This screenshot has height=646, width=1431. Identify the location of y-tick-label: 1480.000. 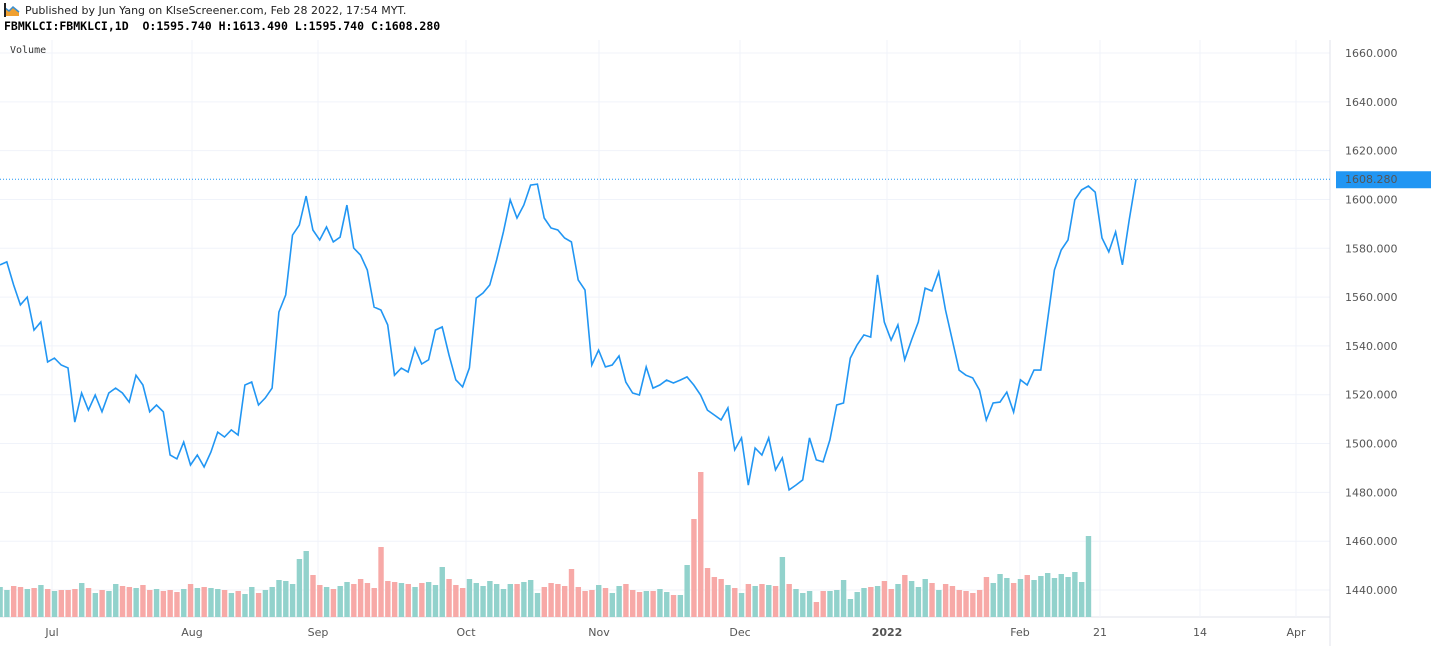
(1371, 492).